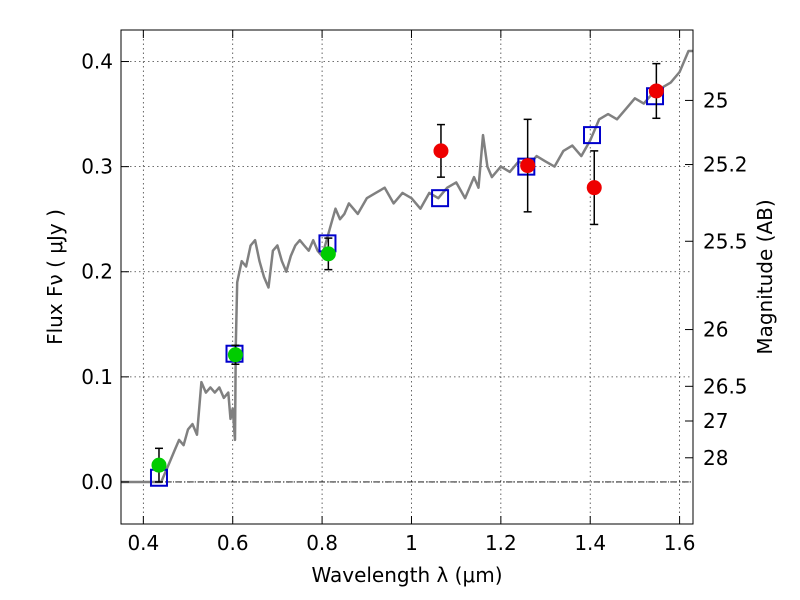 The image size is (800, 600). Describe the element at coordinates (501, 543) in the screenshot. I see `x-tick-label: 1.2` at that location.